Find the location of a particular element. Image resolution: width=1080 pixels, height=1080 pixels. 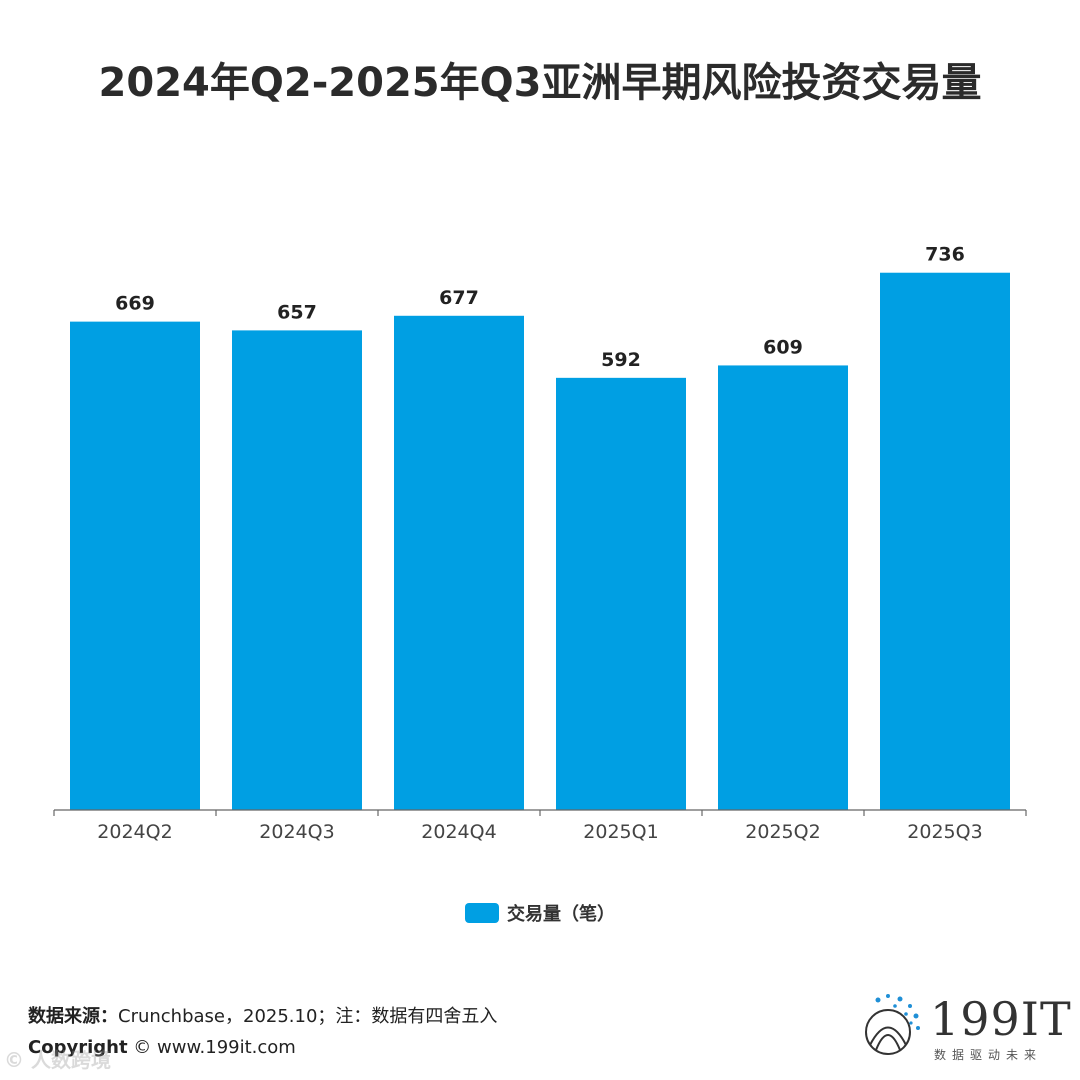

data-label-2024Q2: 669 is located at coordinates (135, 304).